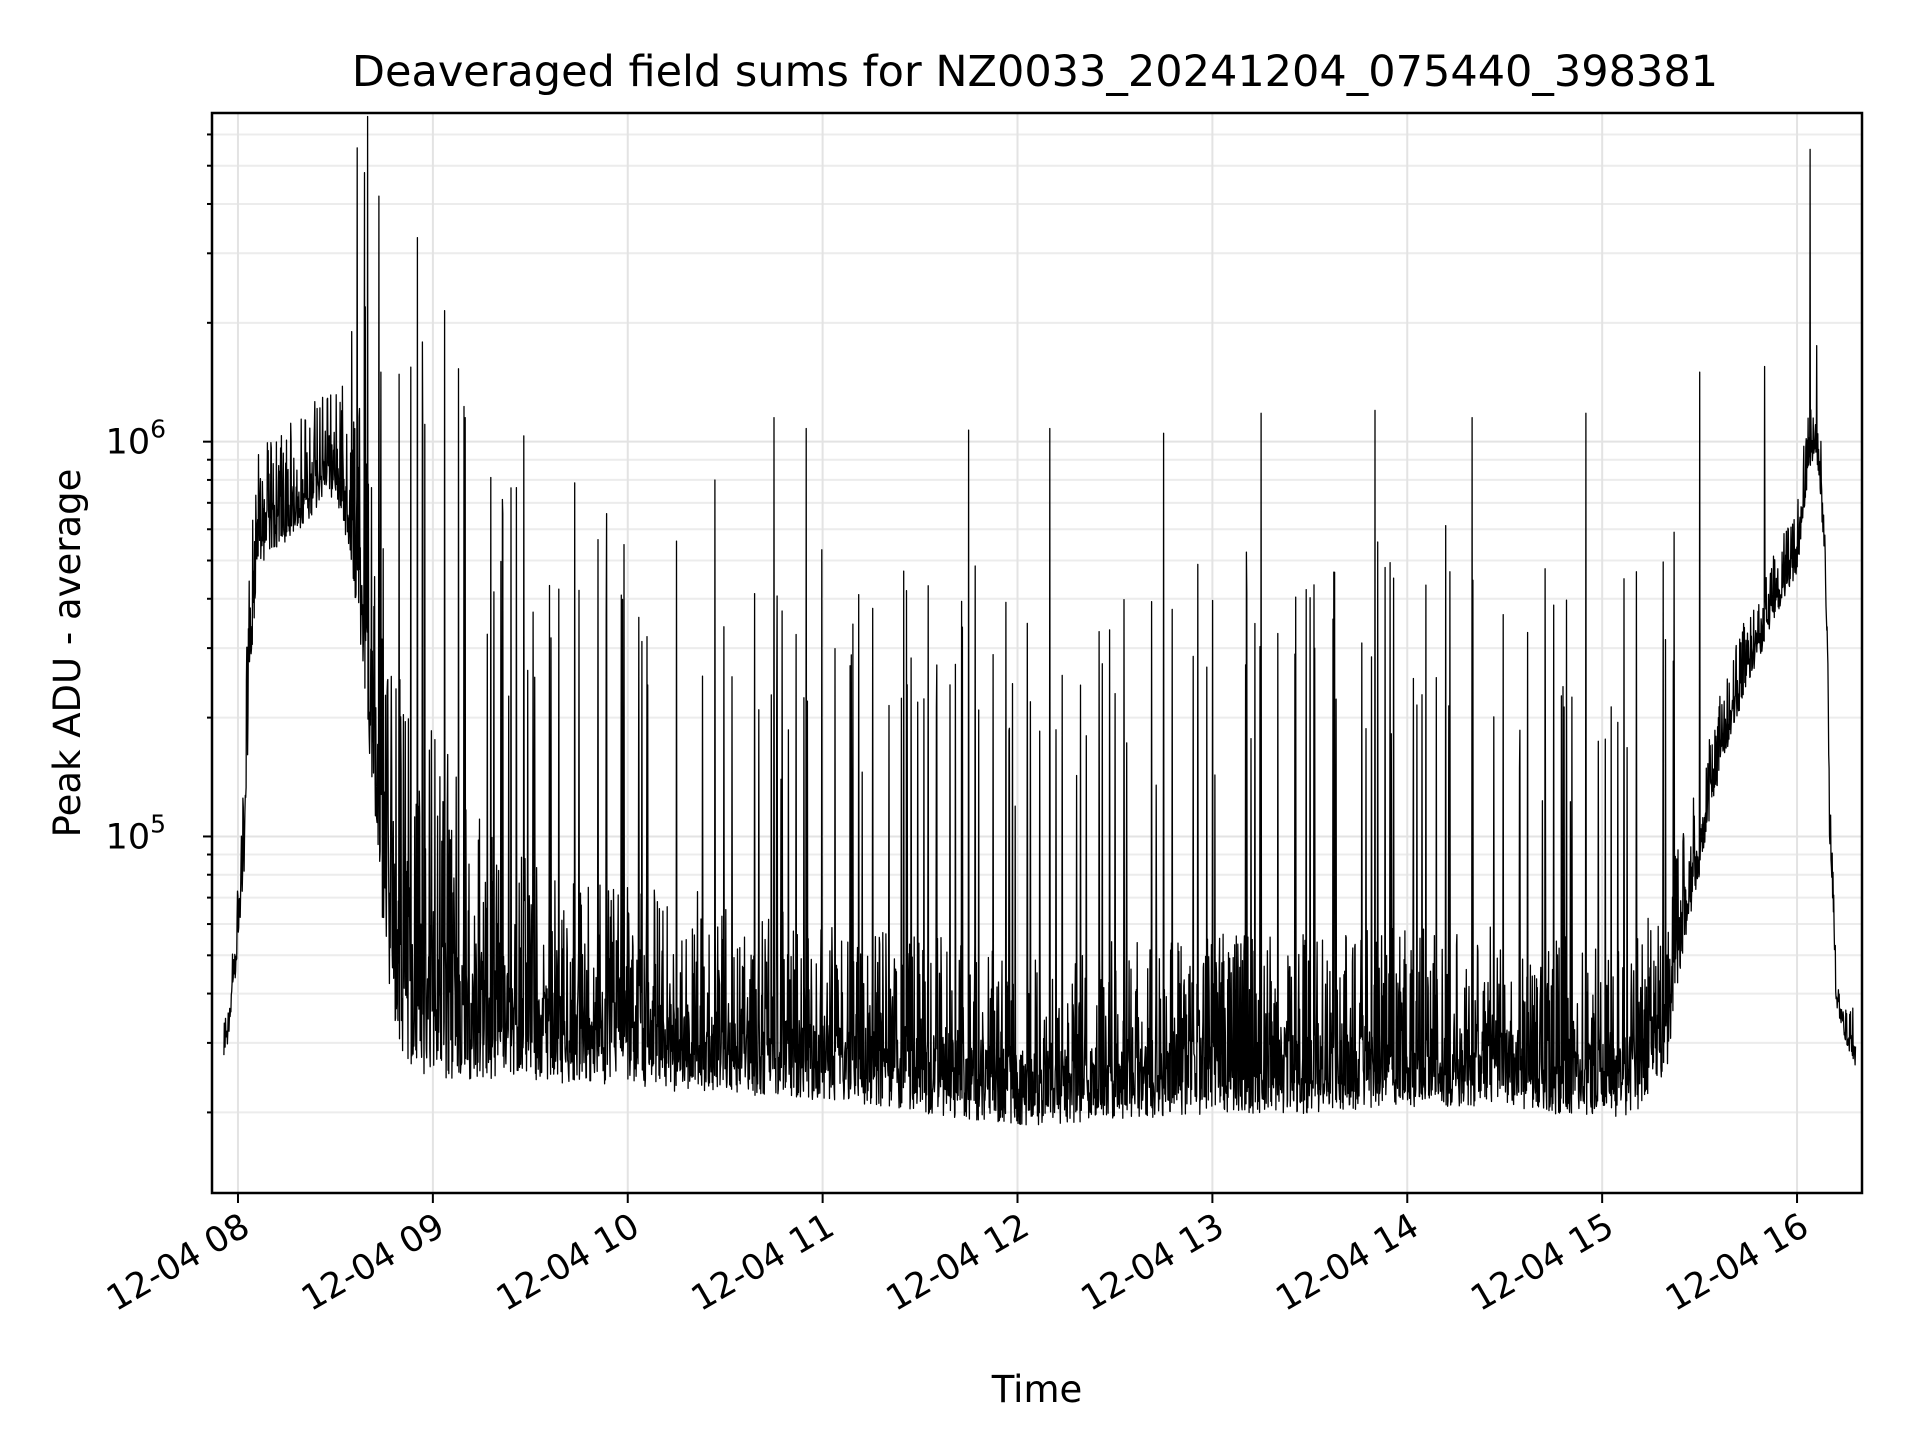 The width and height of the screenshot is (1920, 1440). I want to click on x-tick-label: 12-04 10, so click(568, 1262).